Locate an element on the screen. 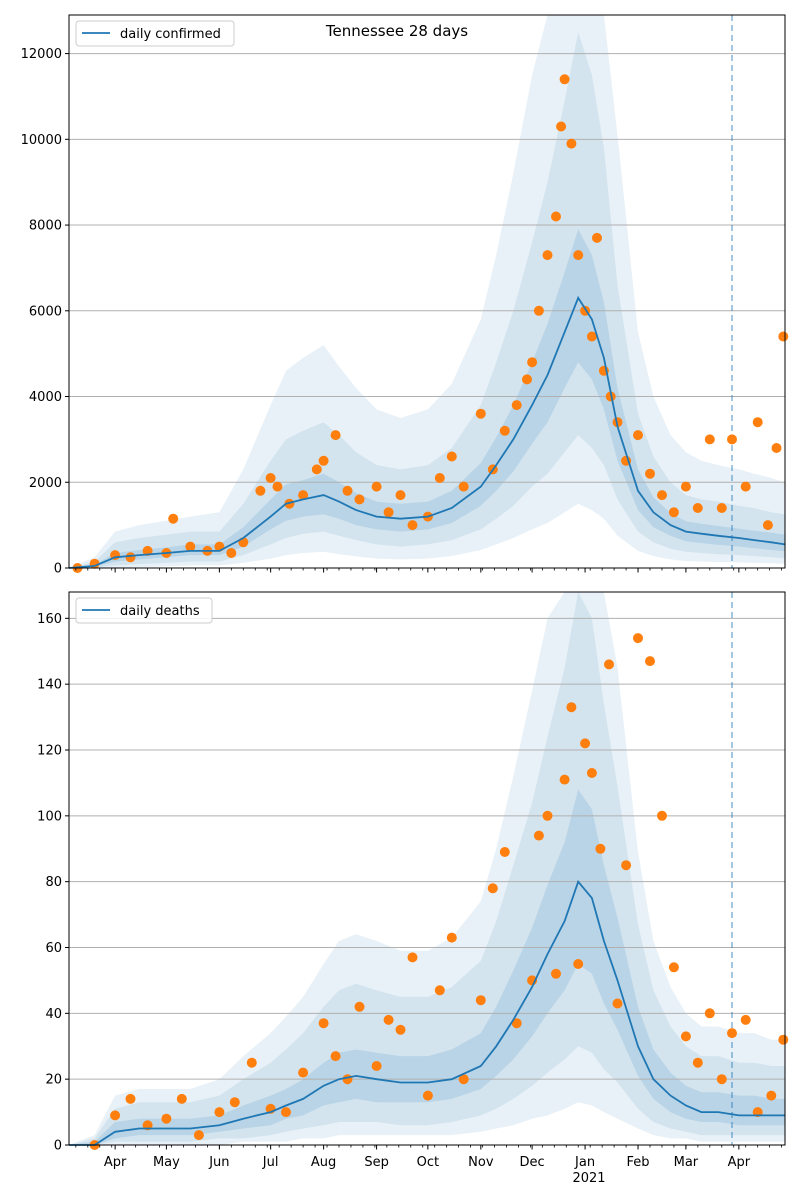 The image size is (800, 1200). deaths-legend: daily deaths is located at coordinates (144, 610).